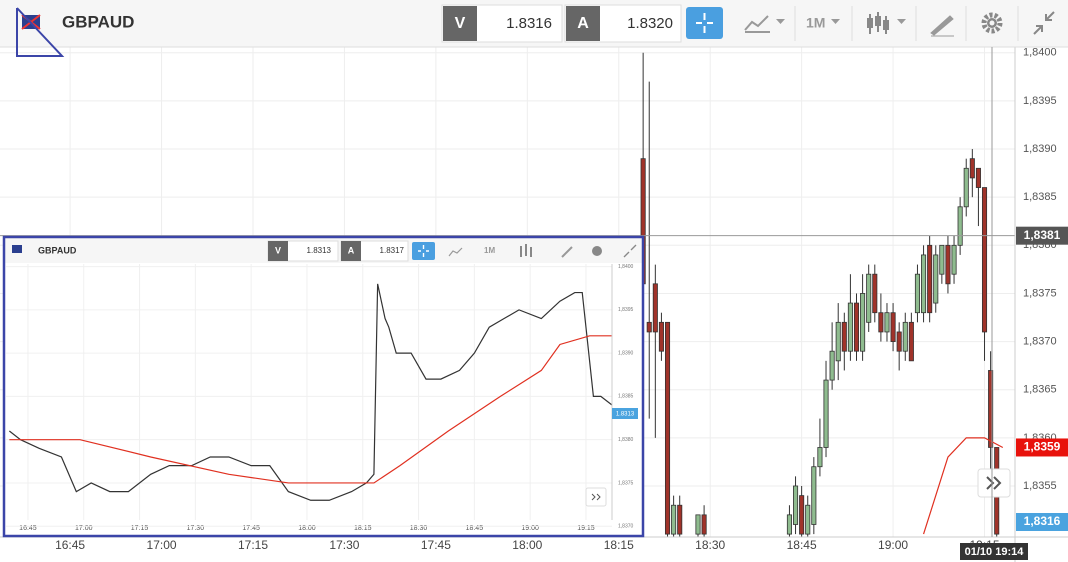  I want to click on x-tick-label: 17:30, so click(344, 545).